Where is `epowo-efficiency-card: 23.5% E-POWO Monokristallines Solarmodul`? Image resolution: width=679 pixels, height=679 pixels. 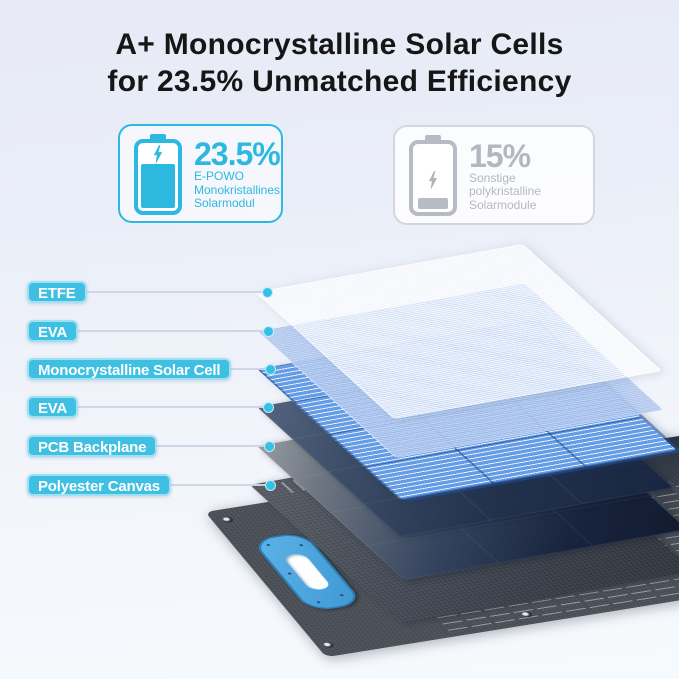
epowo-efficiency-card: 23.5% E-POWO Monokristallines Solarmodul is located at coordinates (200, 173).